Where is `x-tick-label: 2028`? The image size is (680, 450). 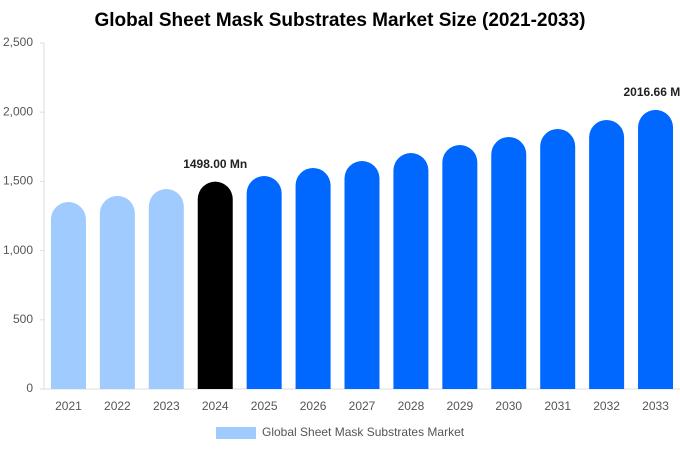 x-tick-label: 2028 is located at coordinates (411, 406).